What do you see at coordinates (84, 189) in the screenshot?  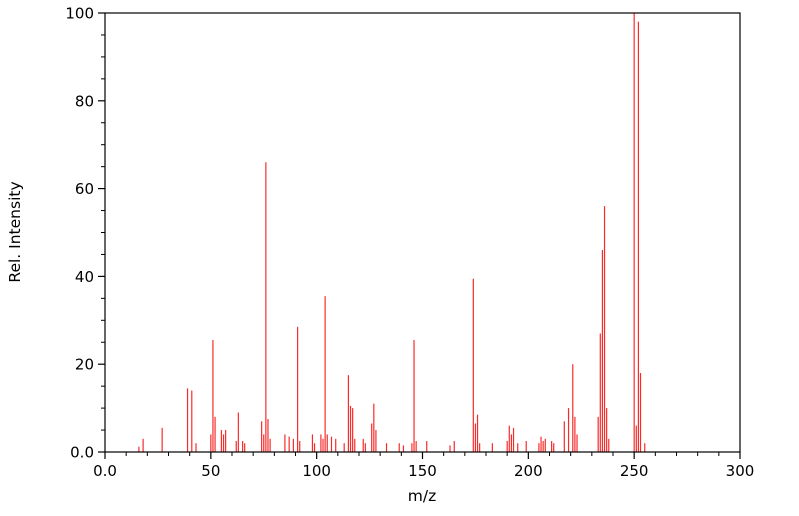 I see `y-tick-label: 60` at bounding box center [84, 189].